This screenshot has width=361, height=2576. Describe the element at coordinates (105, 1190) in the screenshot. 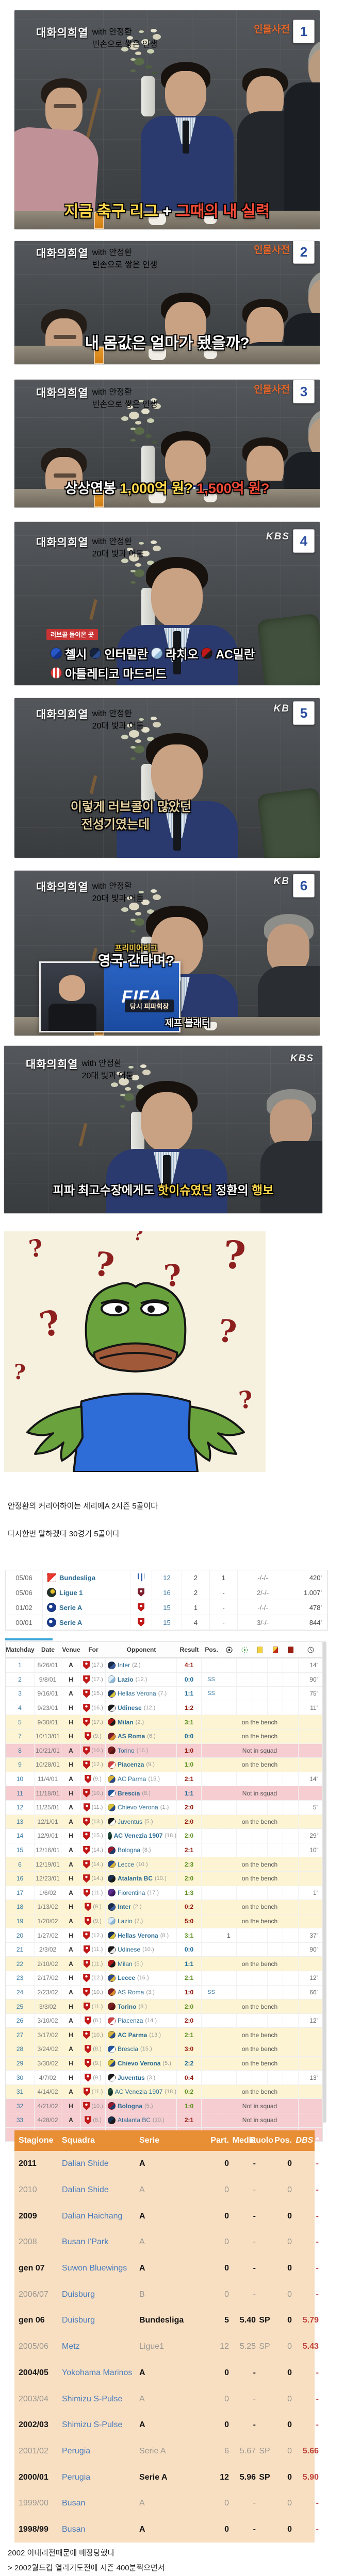

I see `subtitle-caption-part: 피파 최고수장에게도` at that location.